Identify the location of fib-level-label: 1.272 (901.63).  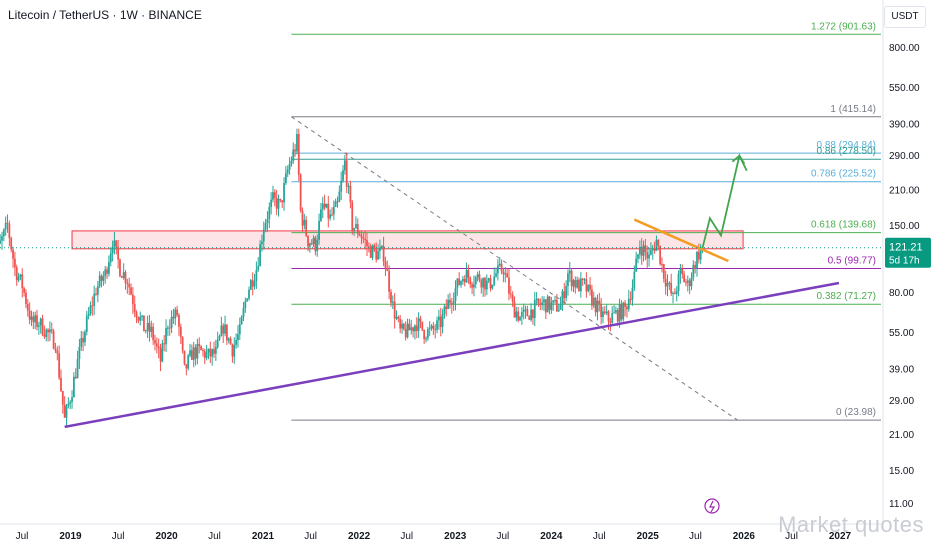
(843, 26).